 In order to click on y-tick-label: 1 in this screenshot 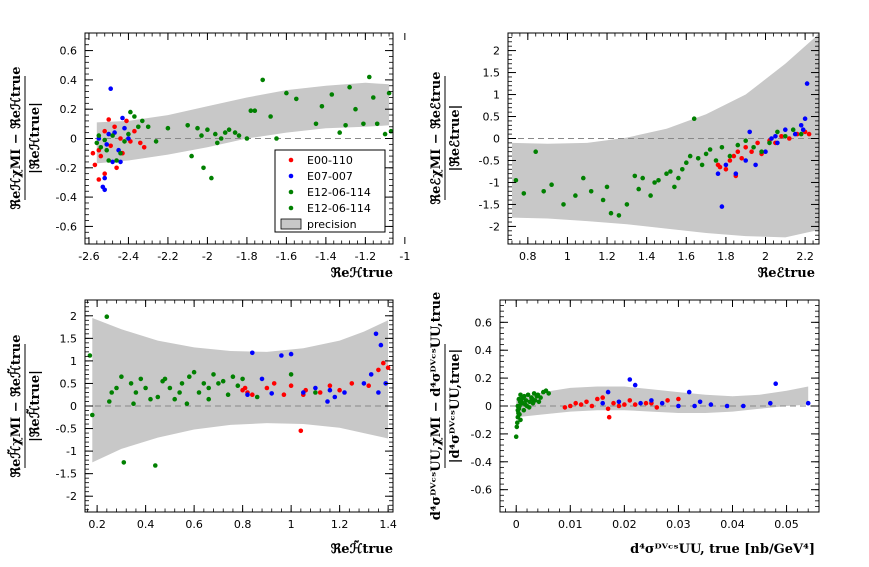, I will do `click(73, 361)`.